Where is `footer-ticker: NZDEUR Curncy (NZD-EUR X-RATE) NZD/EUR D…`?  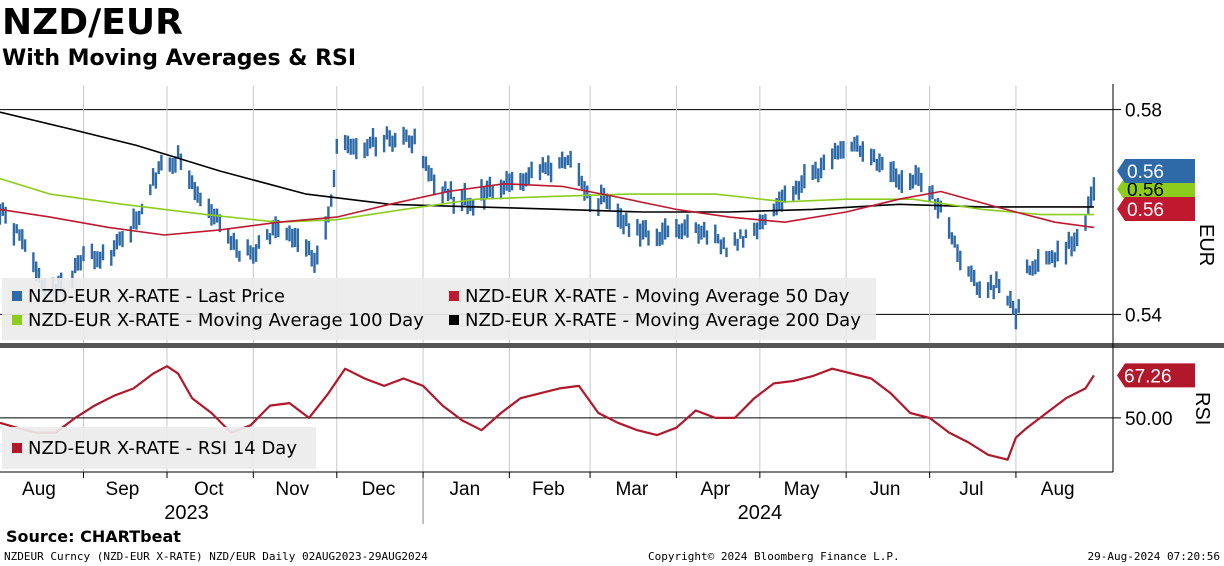
footer-ticker: NZDEUR Curncy (NZD-EUR X-RATE) NZD/EUR D… is located at coordinates (216, 556).